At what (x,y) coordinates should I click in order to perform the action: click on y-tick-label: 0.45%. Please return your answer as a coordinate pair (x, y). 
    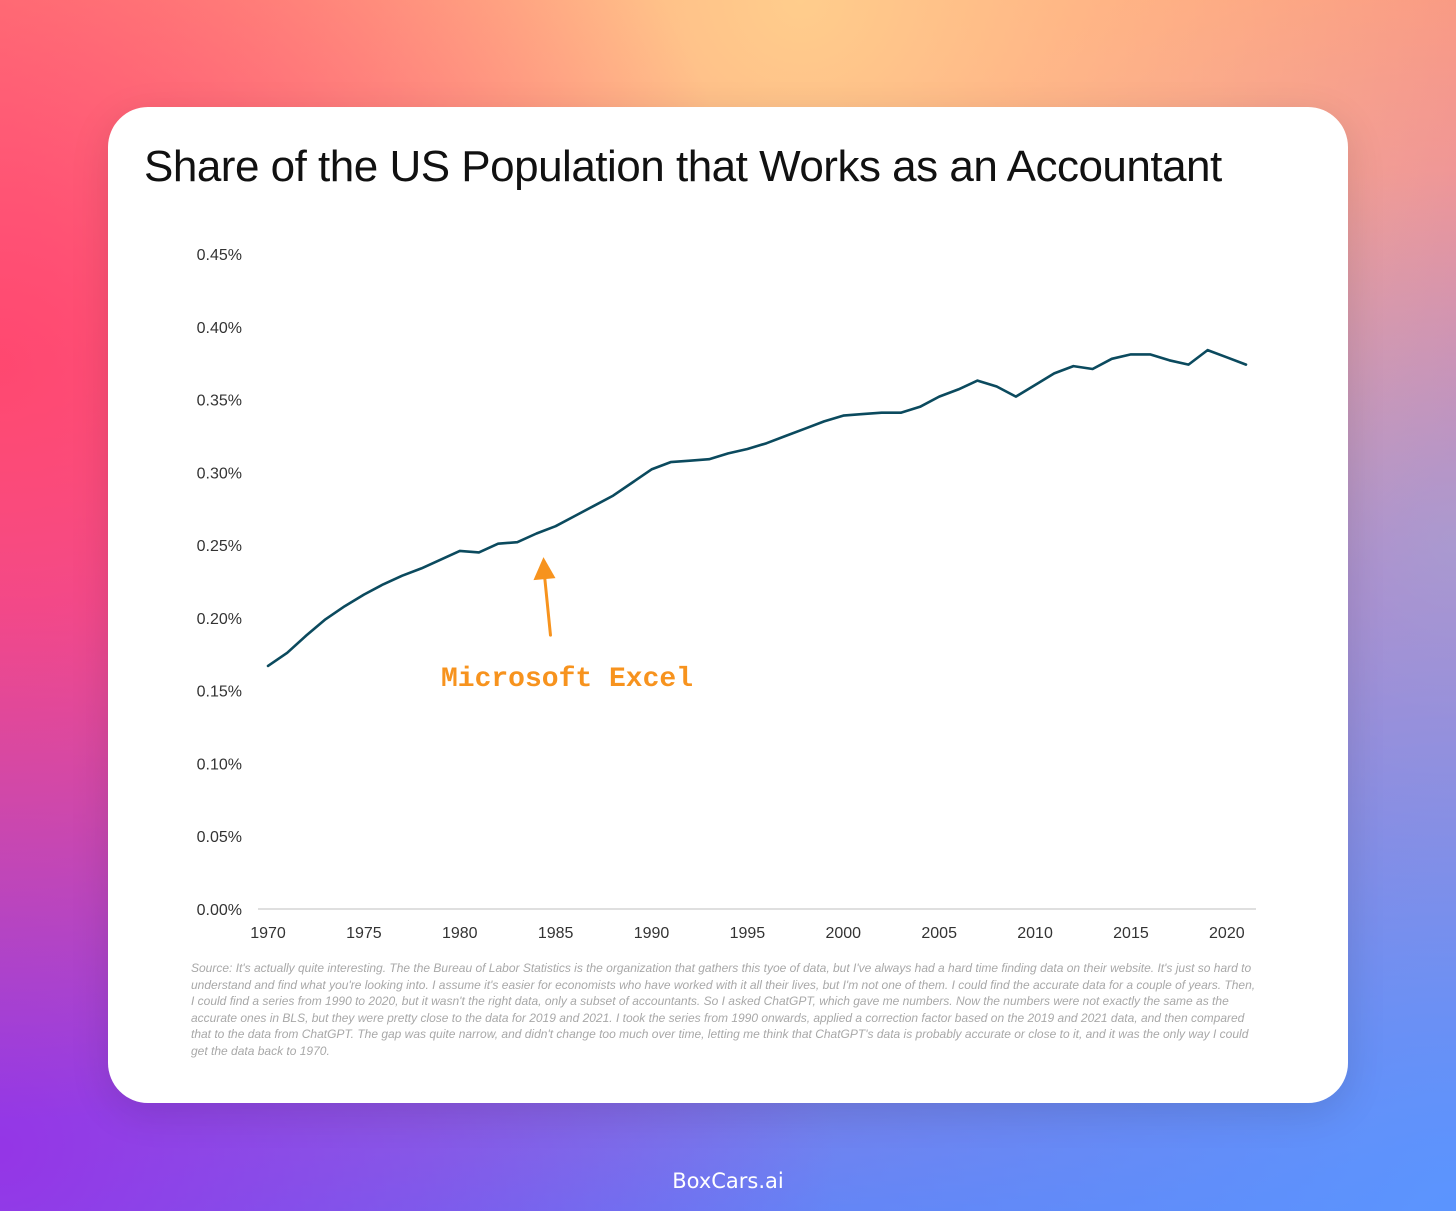
    Looking at the image, I should click on (219, 255).